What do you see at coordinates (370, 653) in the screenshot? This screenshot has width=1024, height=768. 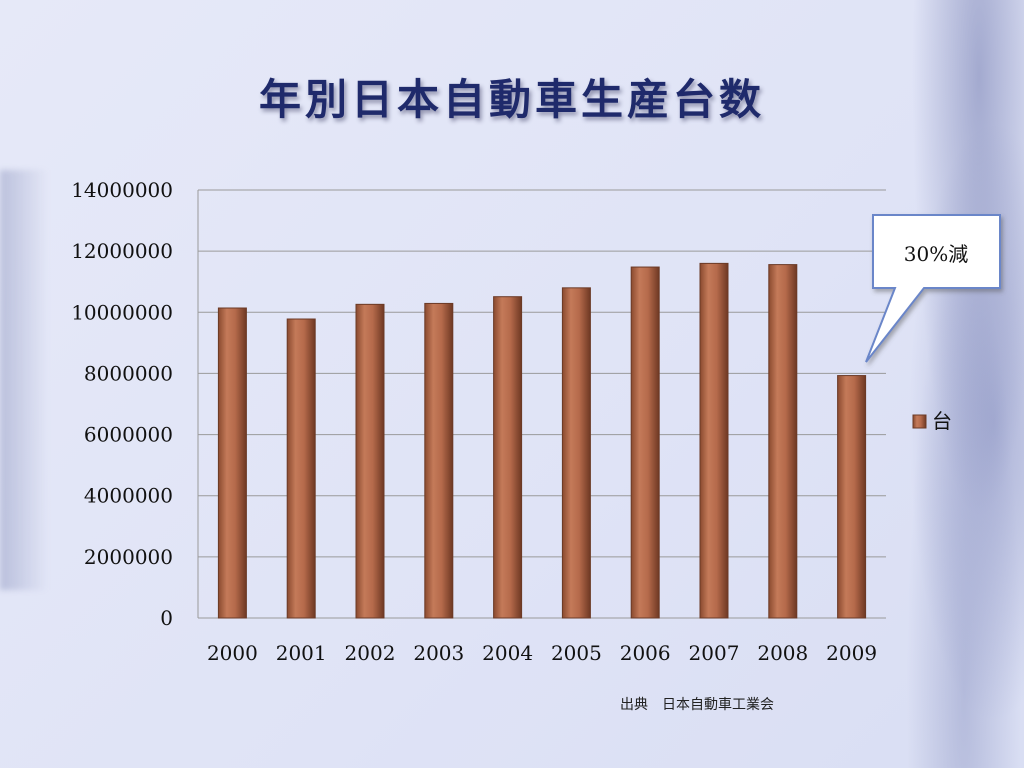 I see `x-tick-label: 2002` at bounding box center [370, 653].